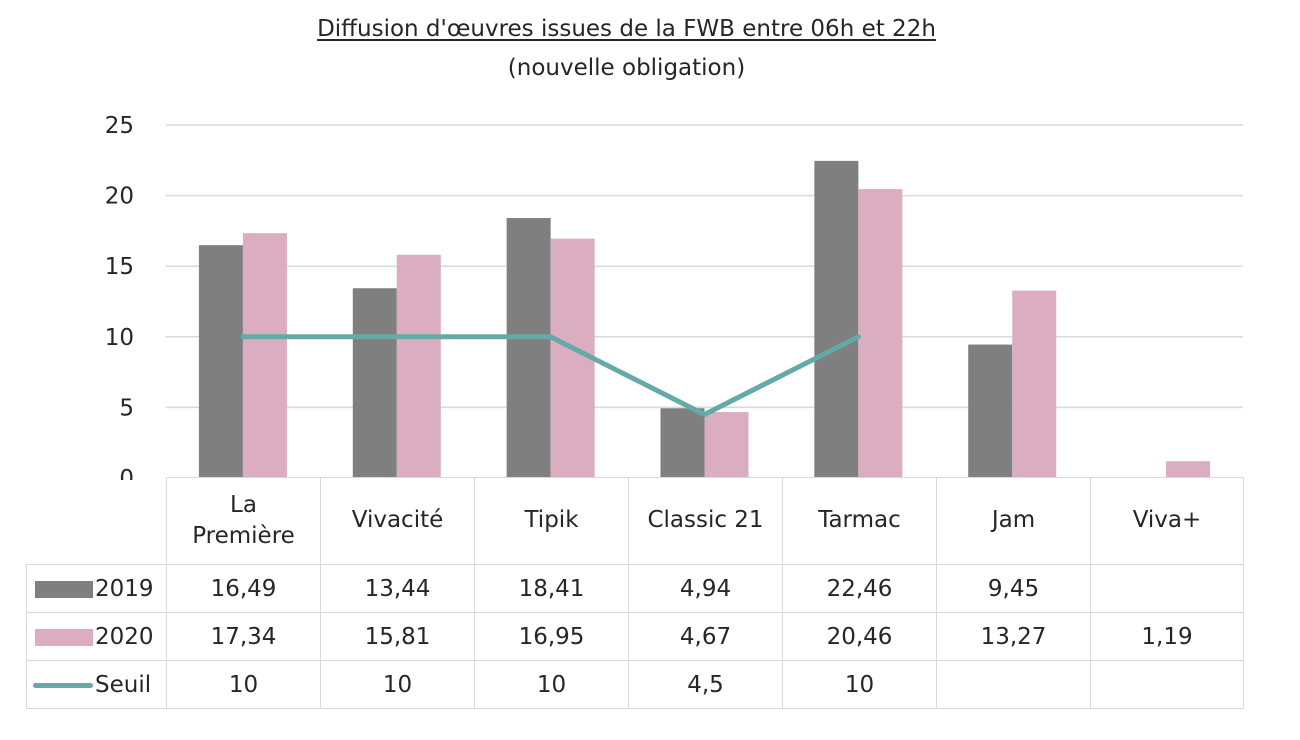  Describe the element at coordinates (119, 197) in the screenshot. I see `y-tick-label: 20` at that location.